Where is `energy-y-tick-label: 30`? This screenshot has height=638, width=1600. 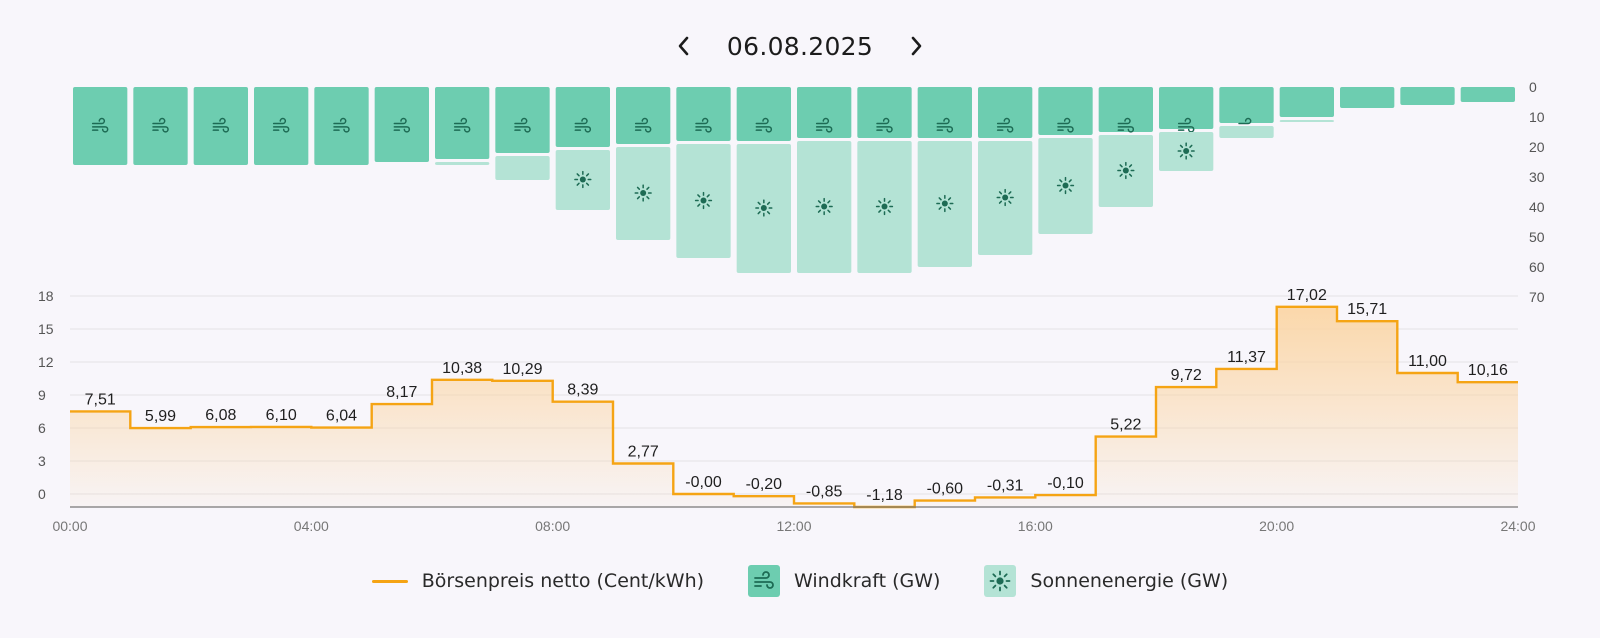
energy-y-tick-label: 30 is located at coordinates (1537, 177).